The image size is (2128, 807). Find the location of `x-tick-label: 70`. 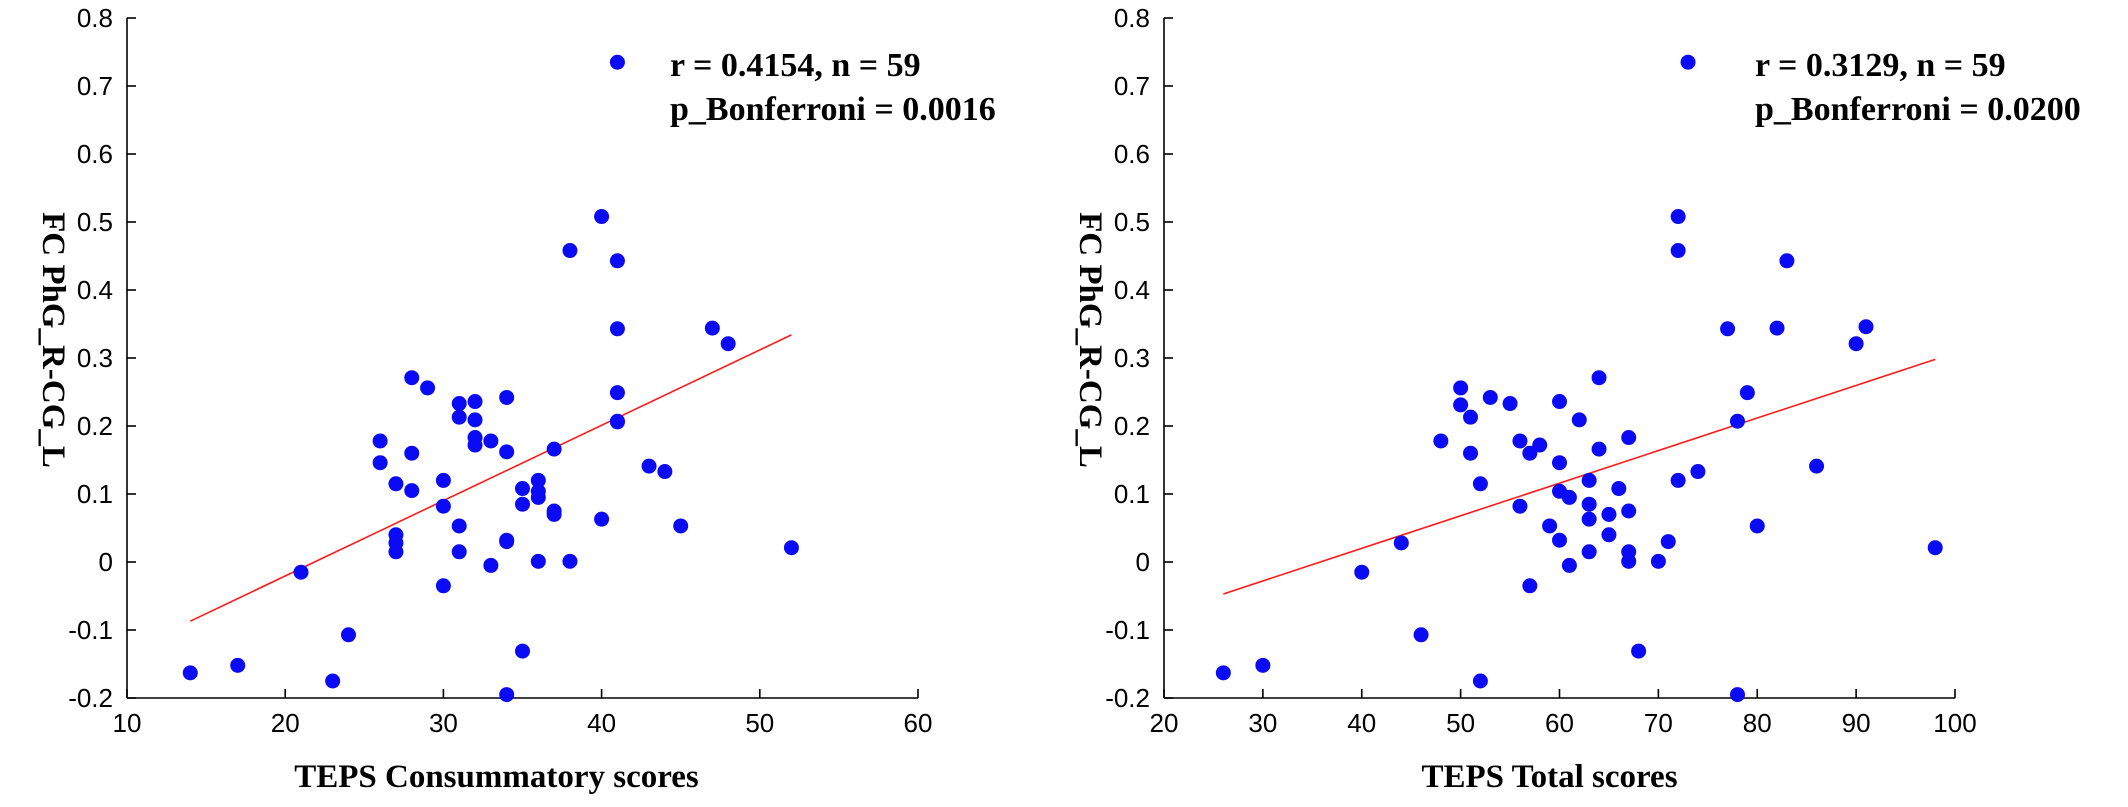

x-tick-label: 70 is located at coordinates (1658, 723).